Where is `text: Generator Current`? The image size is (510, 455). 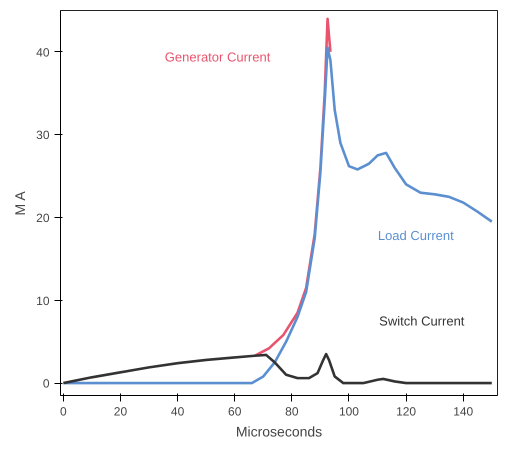
text: Generator Current is located at coordinates (217, 56).